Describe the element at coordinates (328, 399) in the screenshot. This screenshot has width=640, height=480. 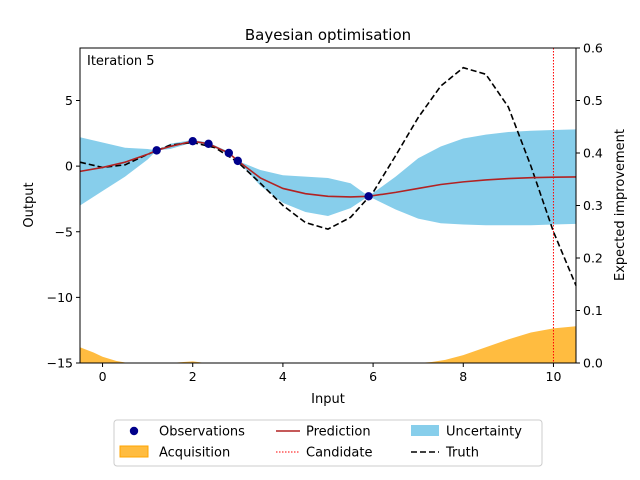
I see `x-axis-label: Input` at that location.